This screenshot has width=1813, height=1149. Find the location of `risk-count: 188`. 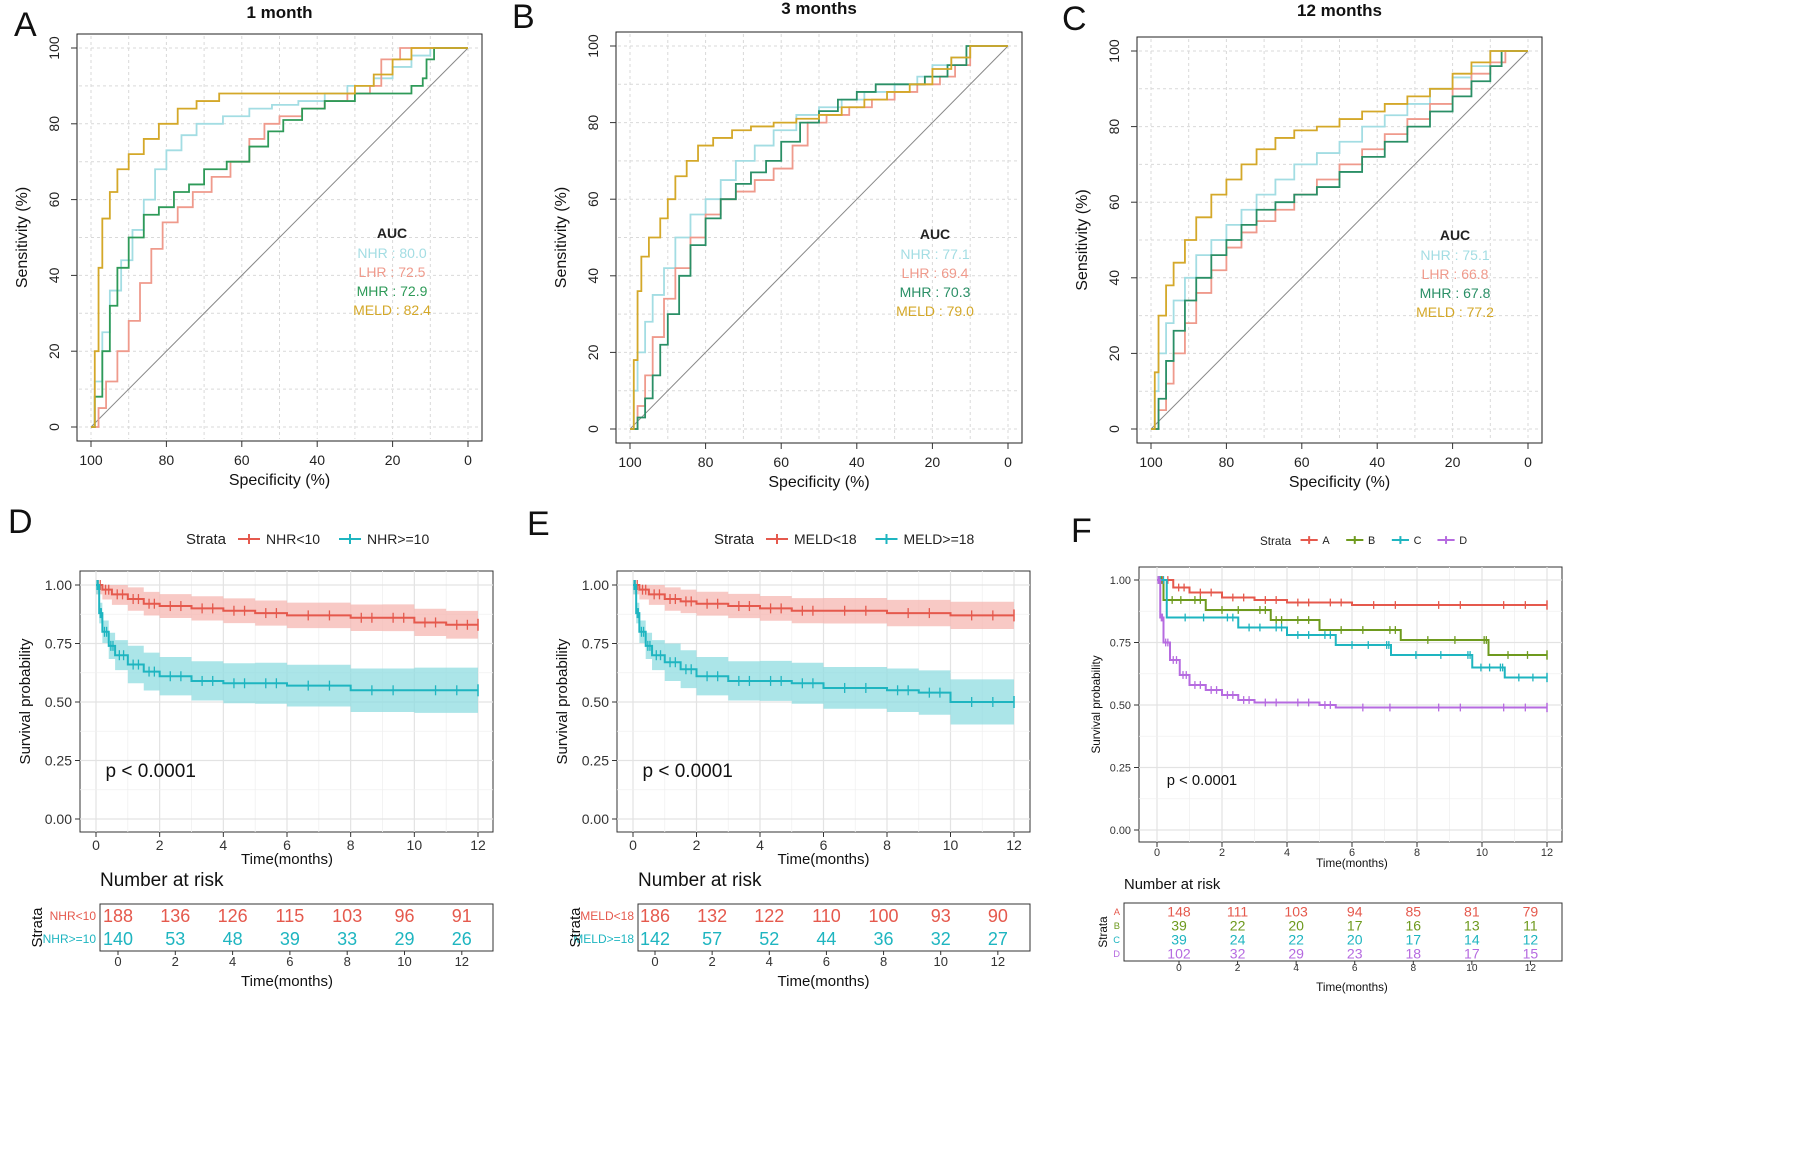

risk-count: 188 is located at coordinates (118, 916).